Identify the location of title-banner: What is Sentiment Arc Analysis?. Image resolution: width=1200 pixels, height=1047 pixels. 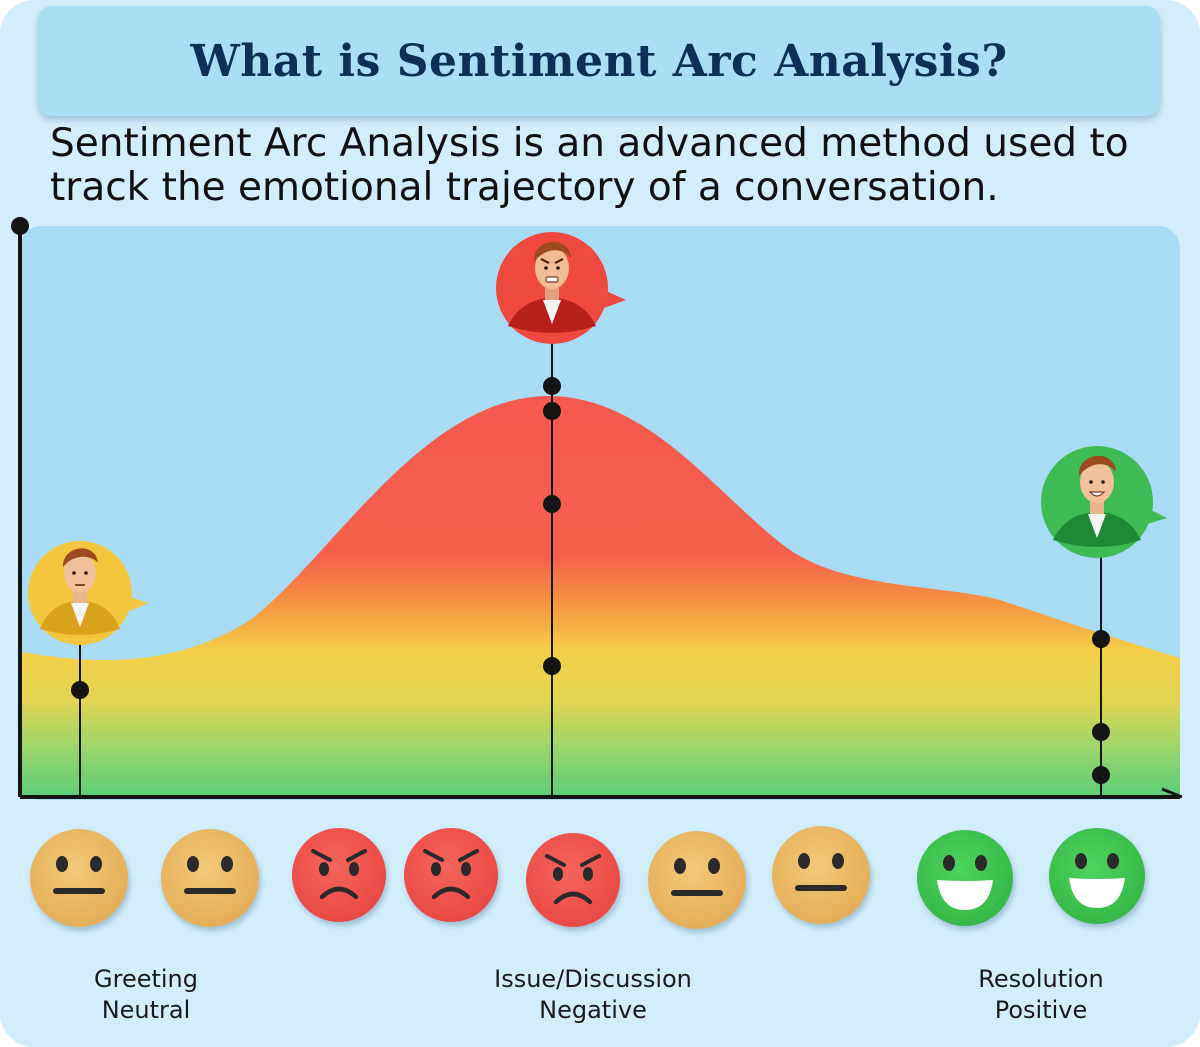
(599, 61).